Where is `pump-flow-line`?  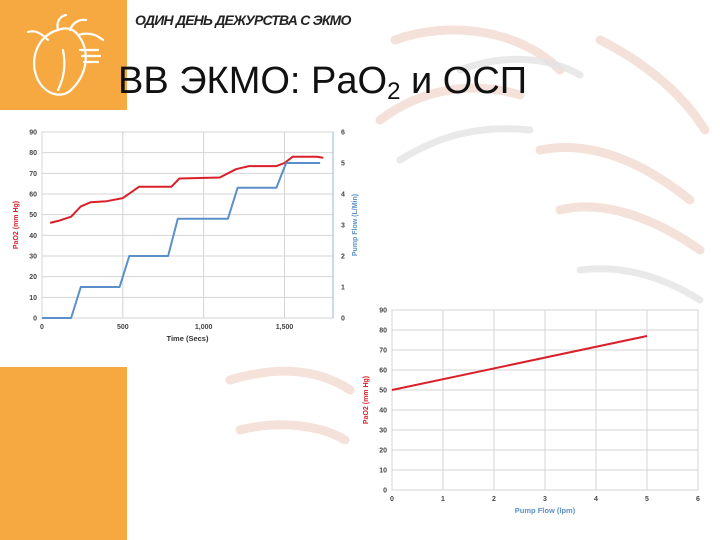 pump-flow-line is located at coordinates (181, 240).